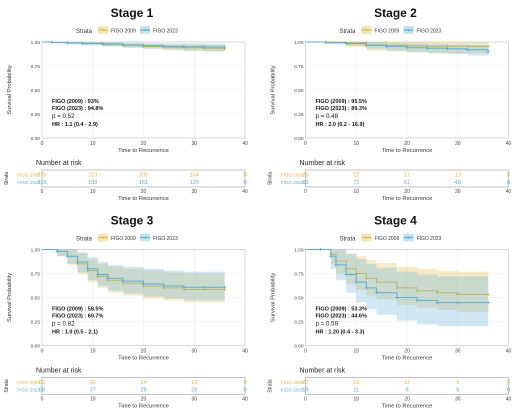  Describe the element at coordinates (458, 183) in the screenshot. I see `risk-count: 48` at that location.